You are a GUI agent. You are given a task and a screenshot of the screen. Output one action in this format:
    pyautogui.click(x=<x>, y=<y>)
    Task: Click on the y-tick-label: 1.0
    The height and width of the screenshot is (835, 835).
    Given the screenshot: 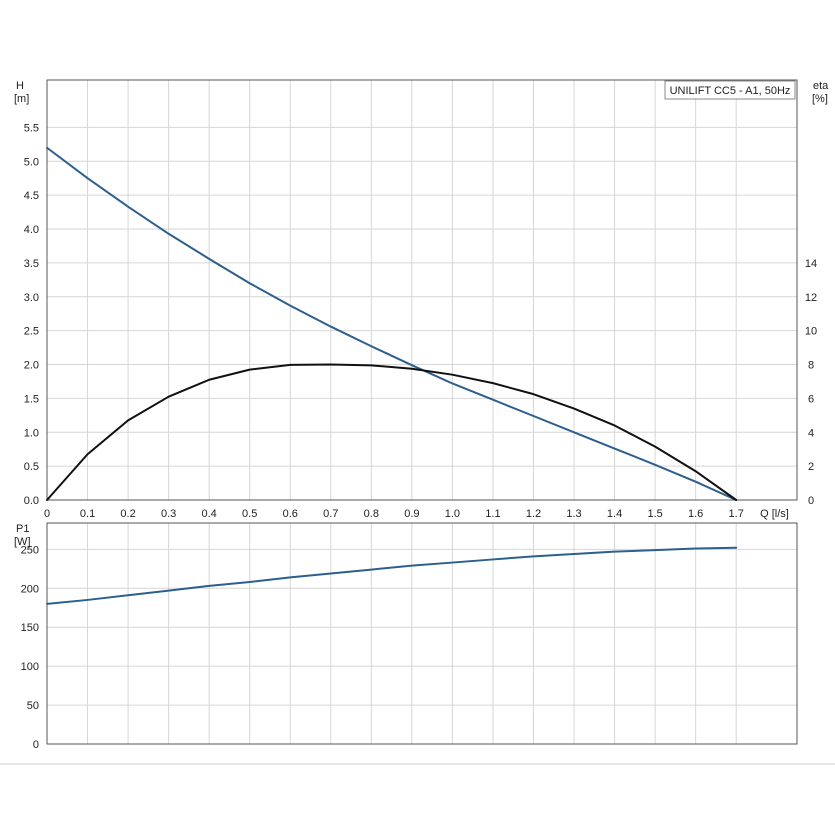 What is the action you would take?
    pyautogui.click(x=31, y=433)
    